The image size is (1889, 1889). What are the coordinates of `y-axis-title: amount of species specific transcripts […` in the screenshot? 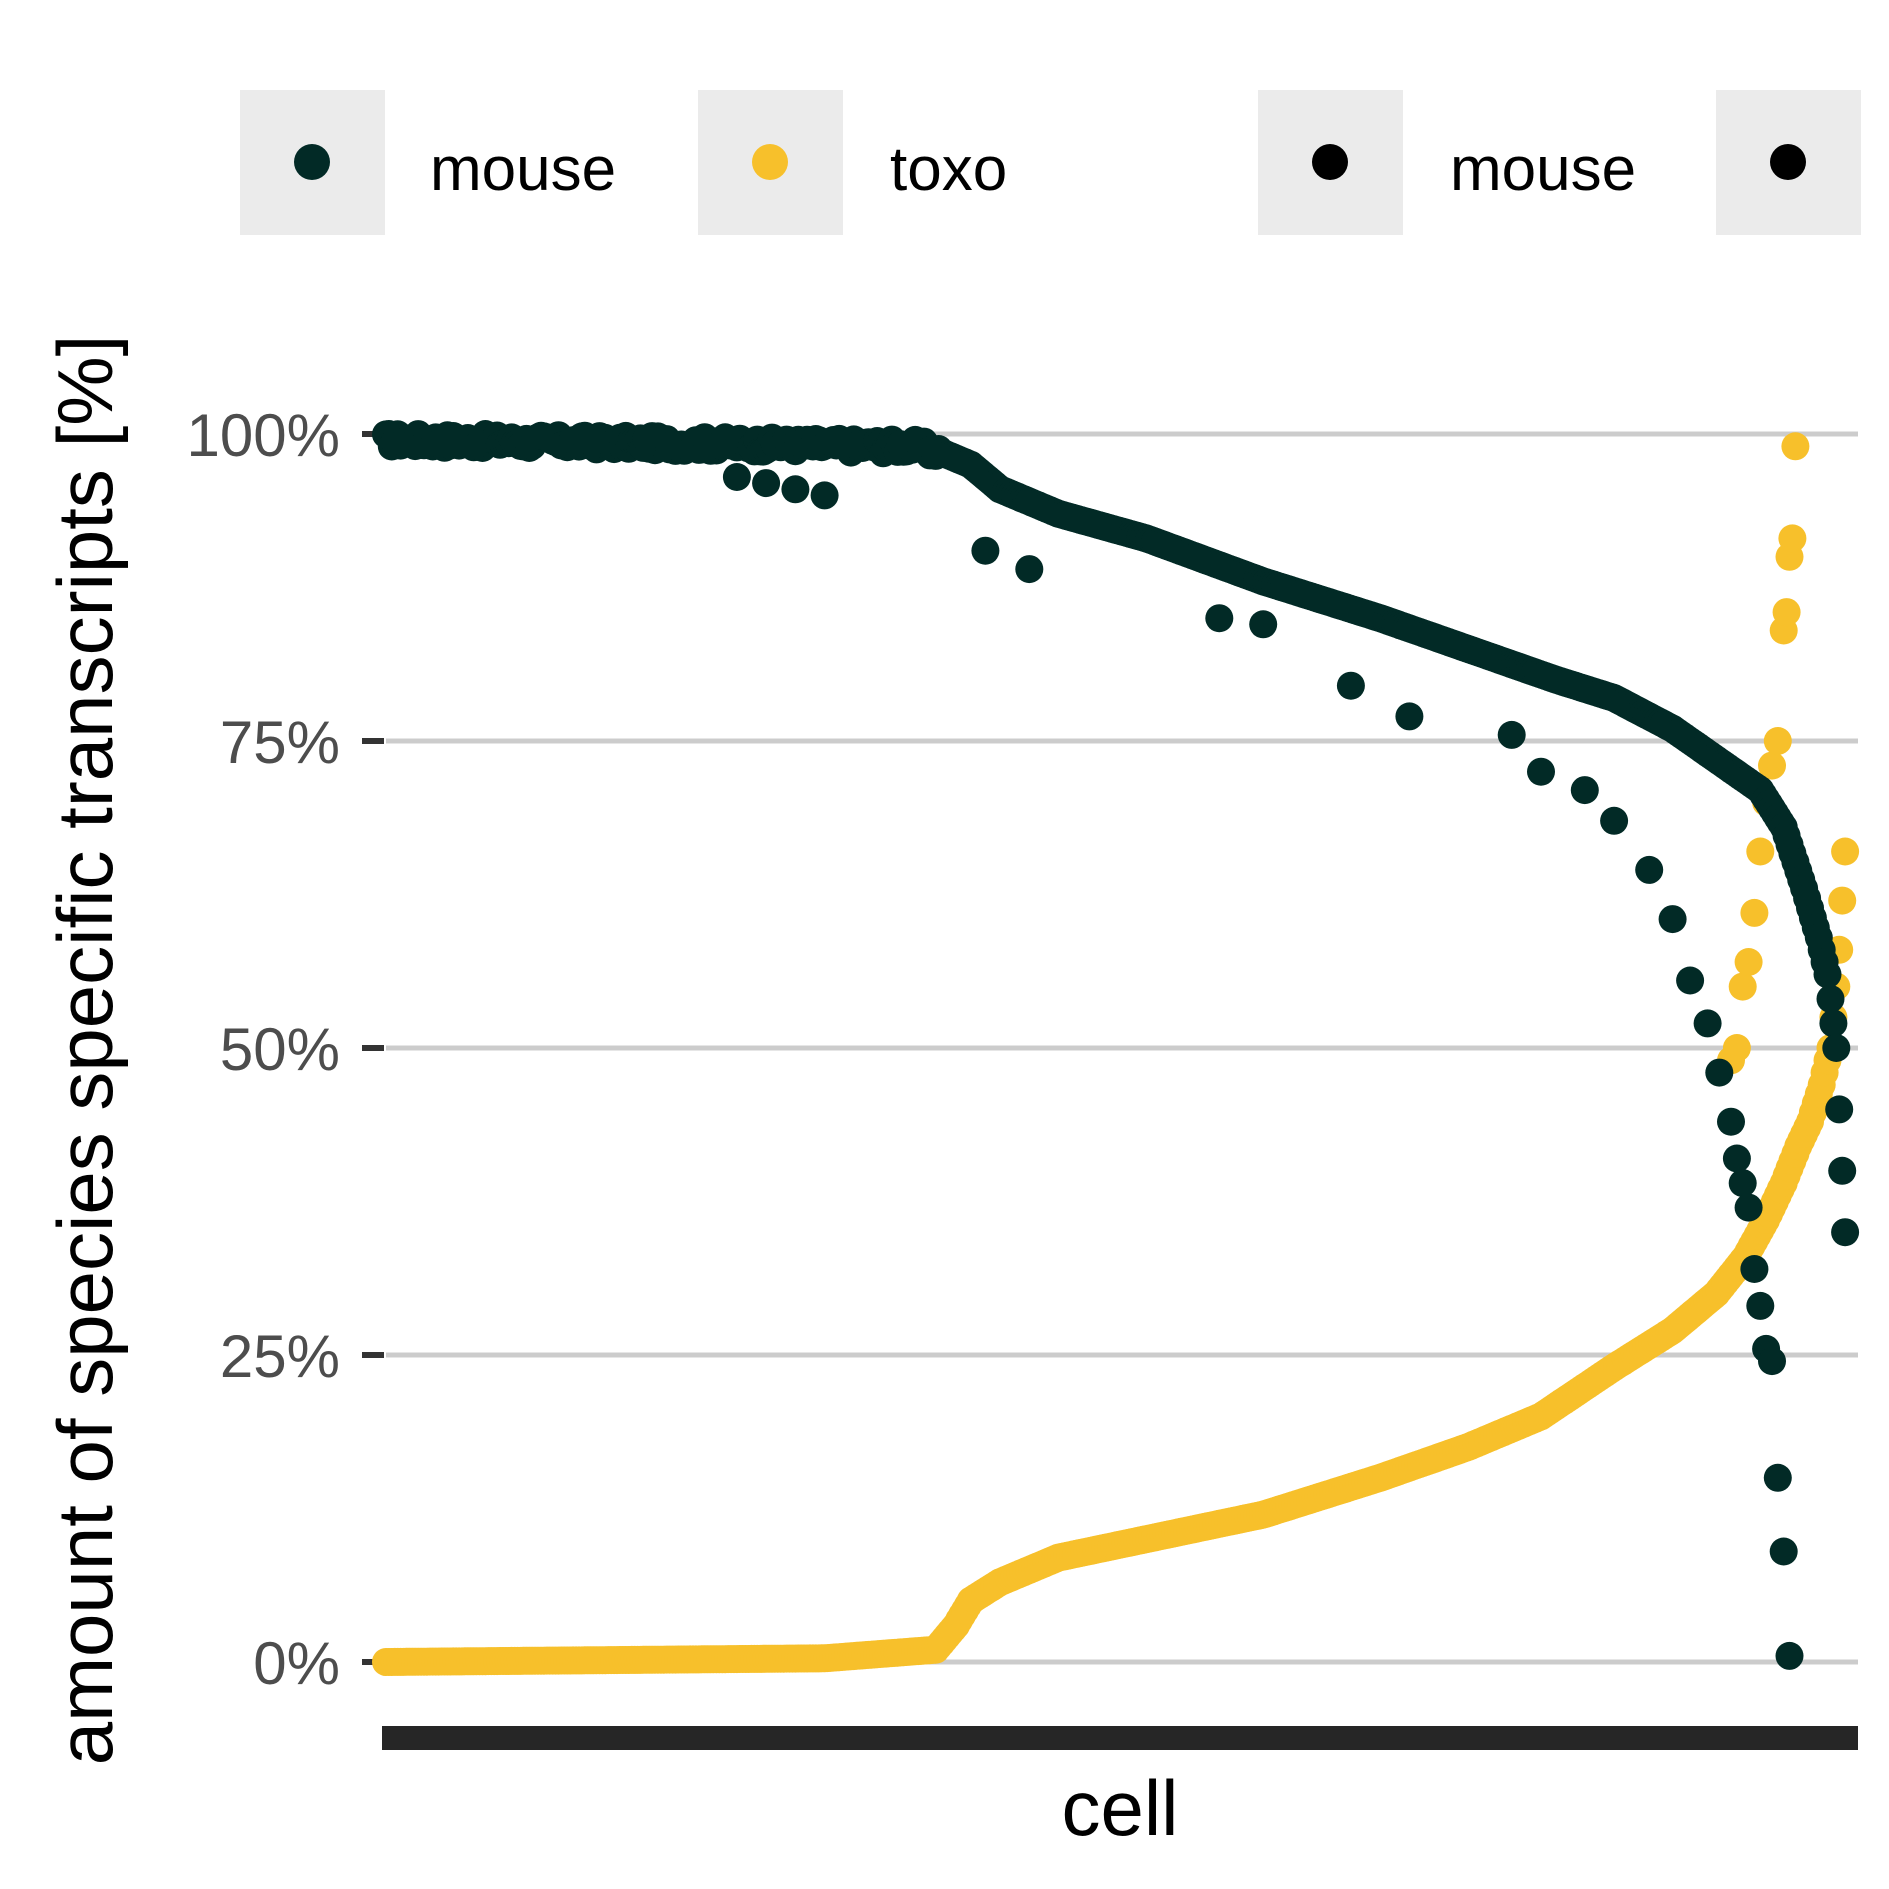 It's located at (85, 1050).